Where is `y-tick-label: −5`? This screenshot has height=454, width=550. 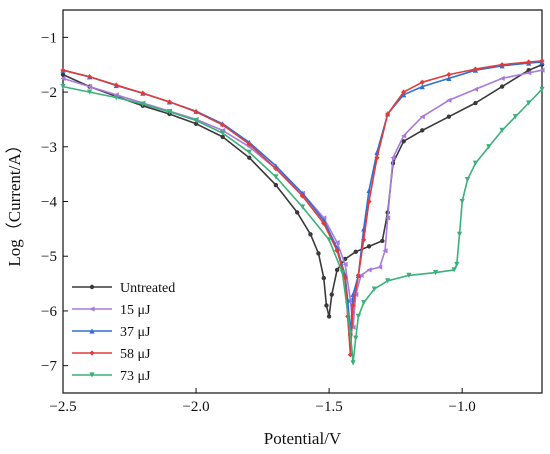 y-tick-label: −5 is located at coordinates (49, 257).